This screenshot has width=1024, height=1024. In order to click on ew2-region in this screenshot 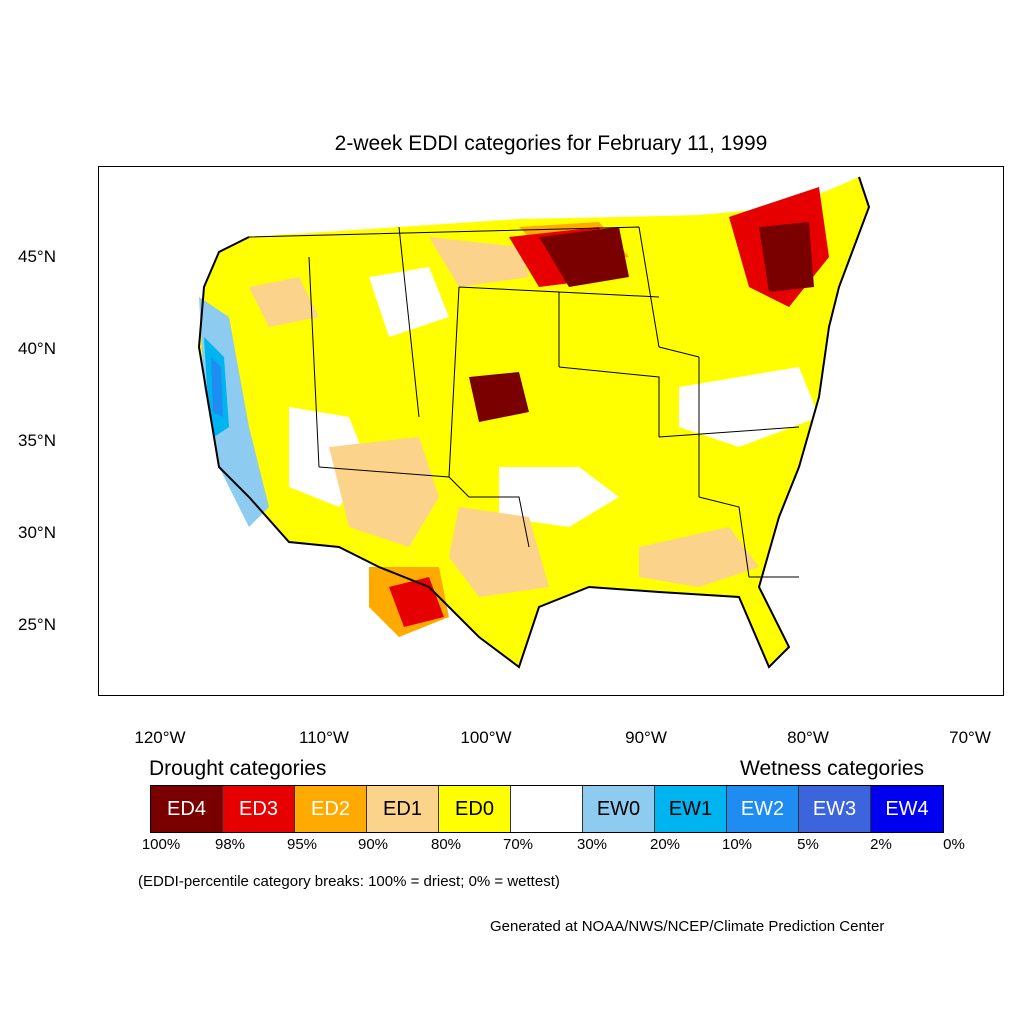, I will do `click(217, 387)`.